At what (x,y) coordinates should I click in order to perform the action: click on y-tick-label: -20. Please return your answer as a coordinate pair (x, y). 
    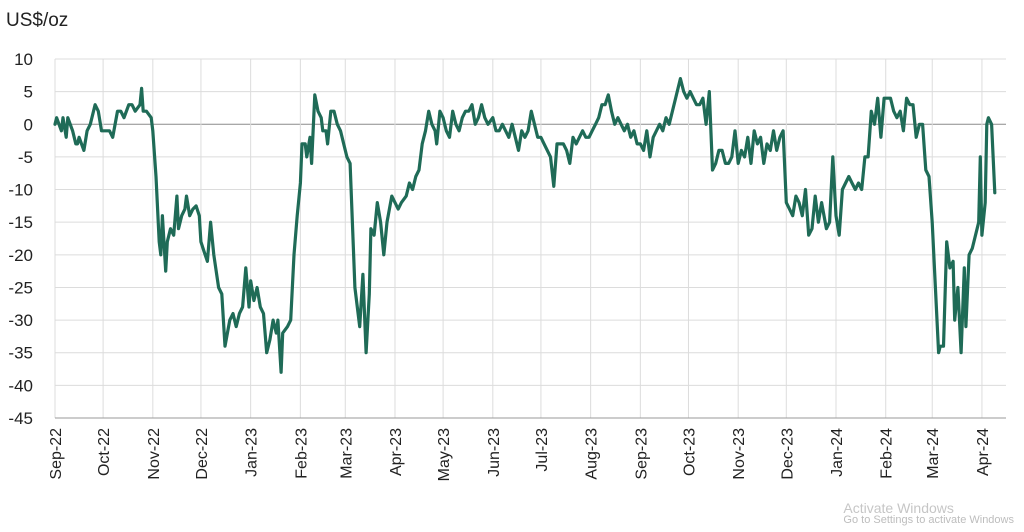
    Looking at the image, I should click on (20, 255).